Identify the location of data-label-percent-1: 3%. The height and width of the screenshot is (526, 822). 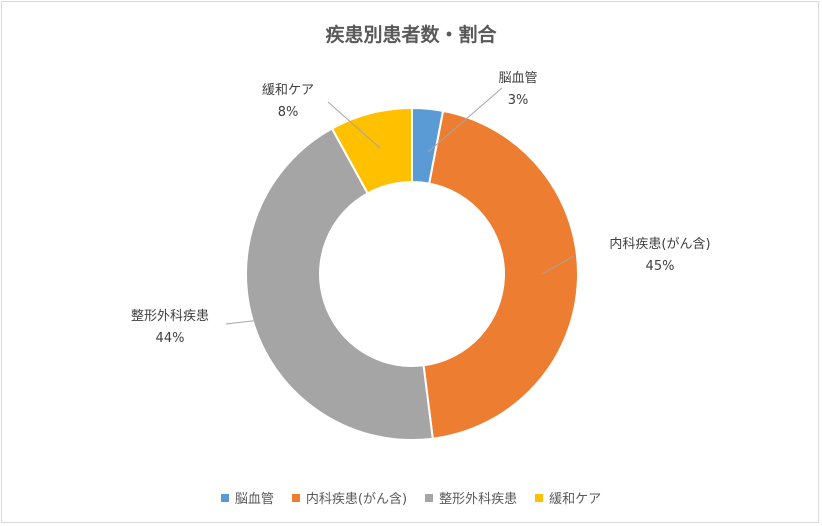
(518, 100).